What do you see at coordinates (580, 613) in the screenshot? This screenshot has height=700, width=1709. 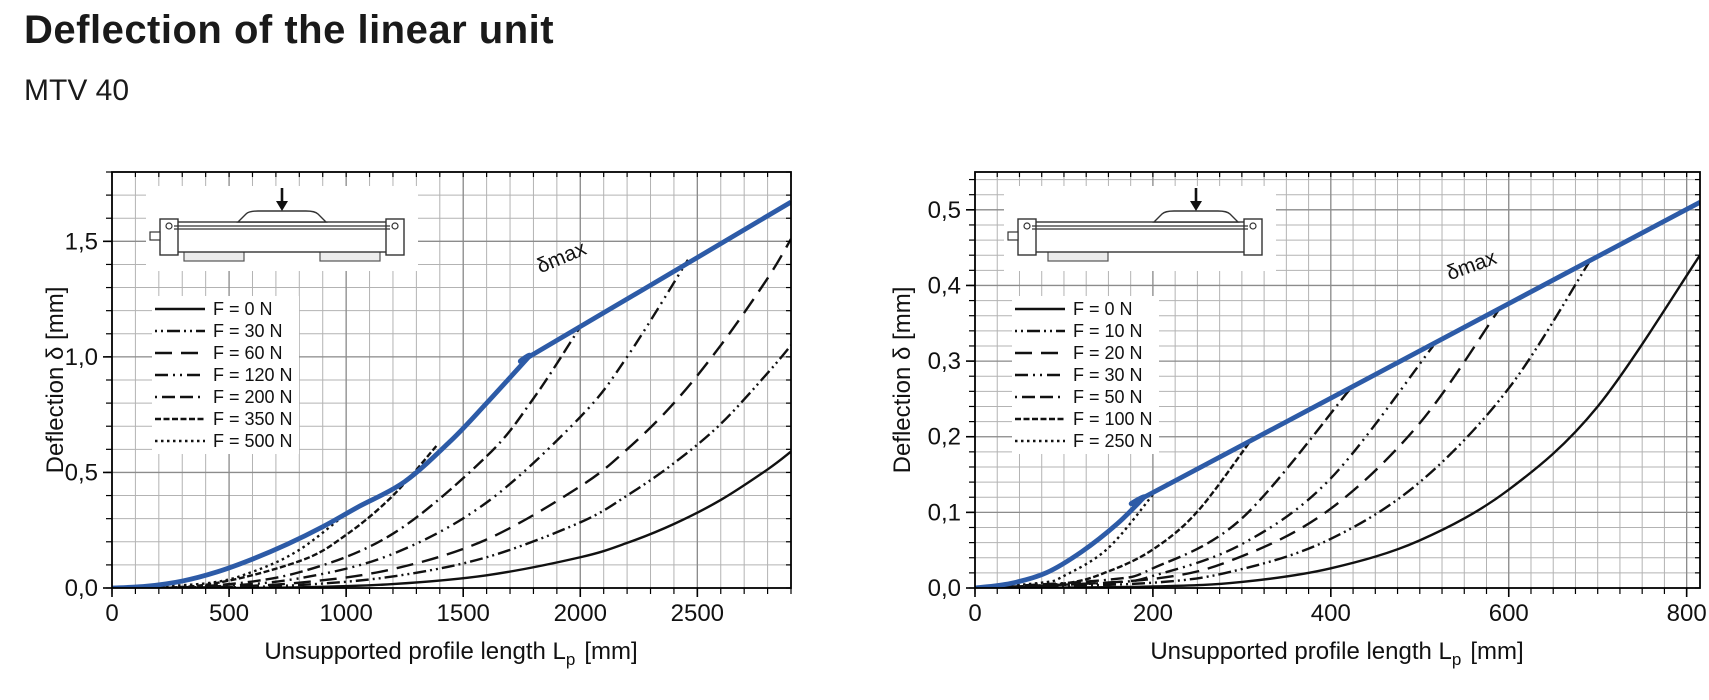 I see `x-tick-label: 2000` at bounding box center [580, 613].